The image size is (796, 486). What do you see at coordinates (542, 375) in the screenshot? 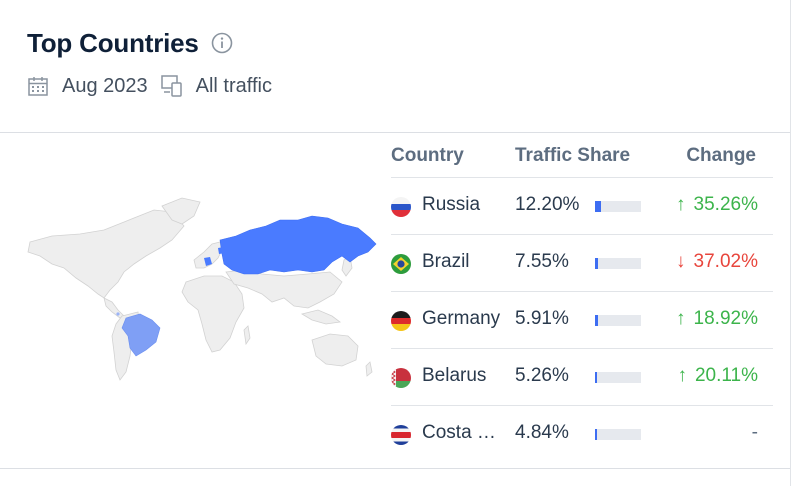
I see `traffic-share: 5.26%` at bounding box center [542, 375].